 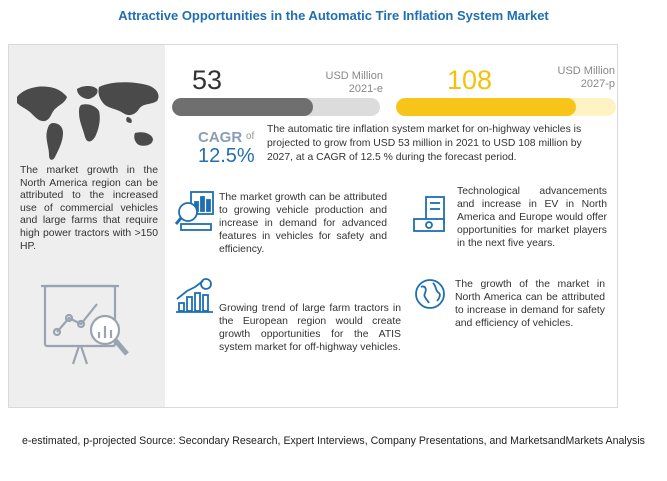 I want to click on bar-2021-fill, so click(x=243, y=107).